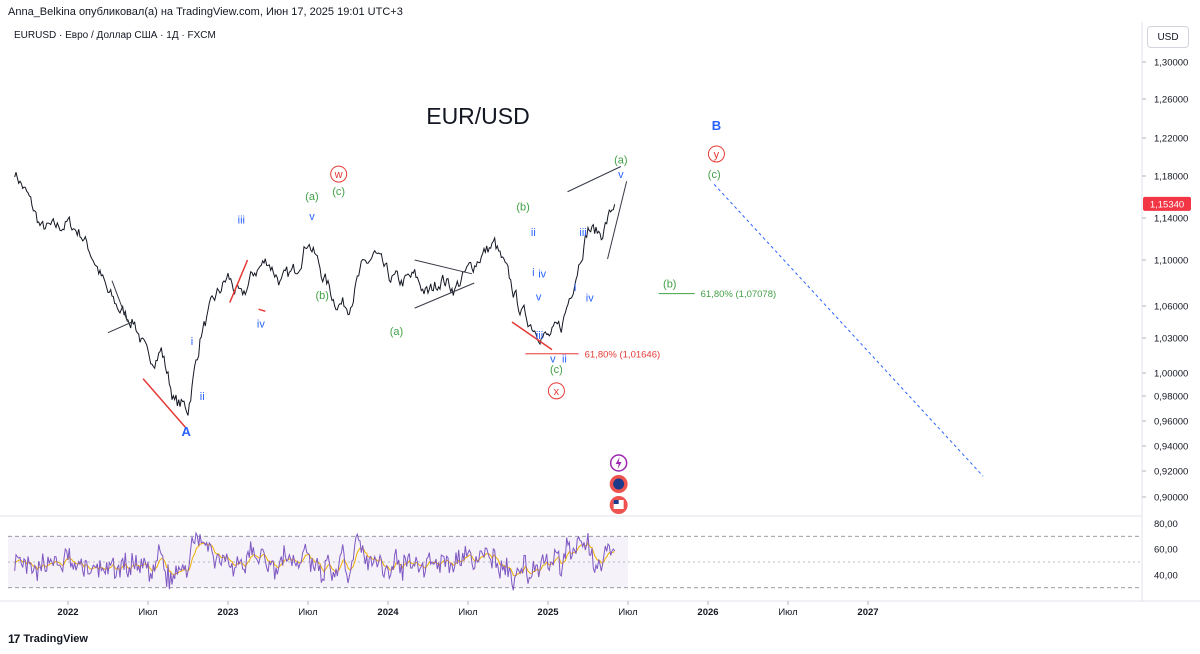 The width and height of the screenshot is (1200, 654). Describe the element at coordinates (1171, 307) in the screenshot. I see `price-tick-label: 1,06000` at that location.